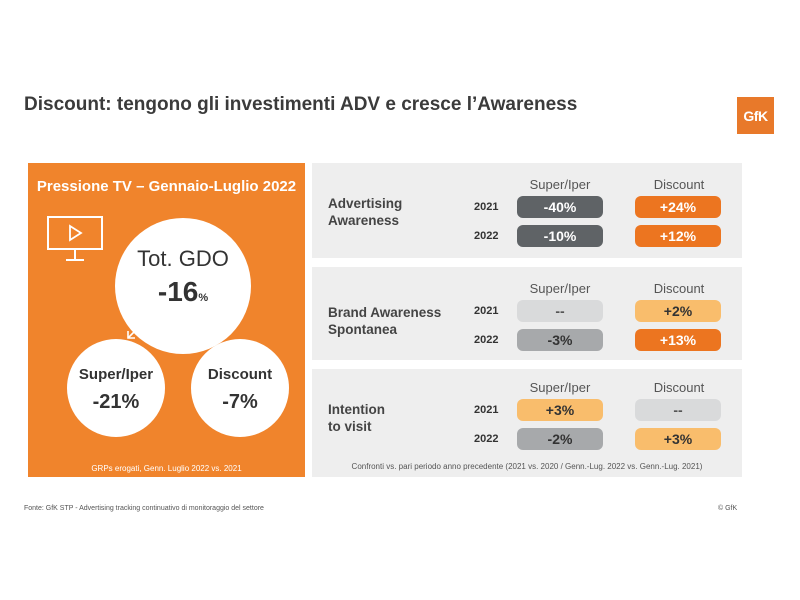 The width and height of the screenshot is (800, 600). Describe the element at coordinates (116, 402) in the screenshot. I see `super-iper-value: -21%` at that location.